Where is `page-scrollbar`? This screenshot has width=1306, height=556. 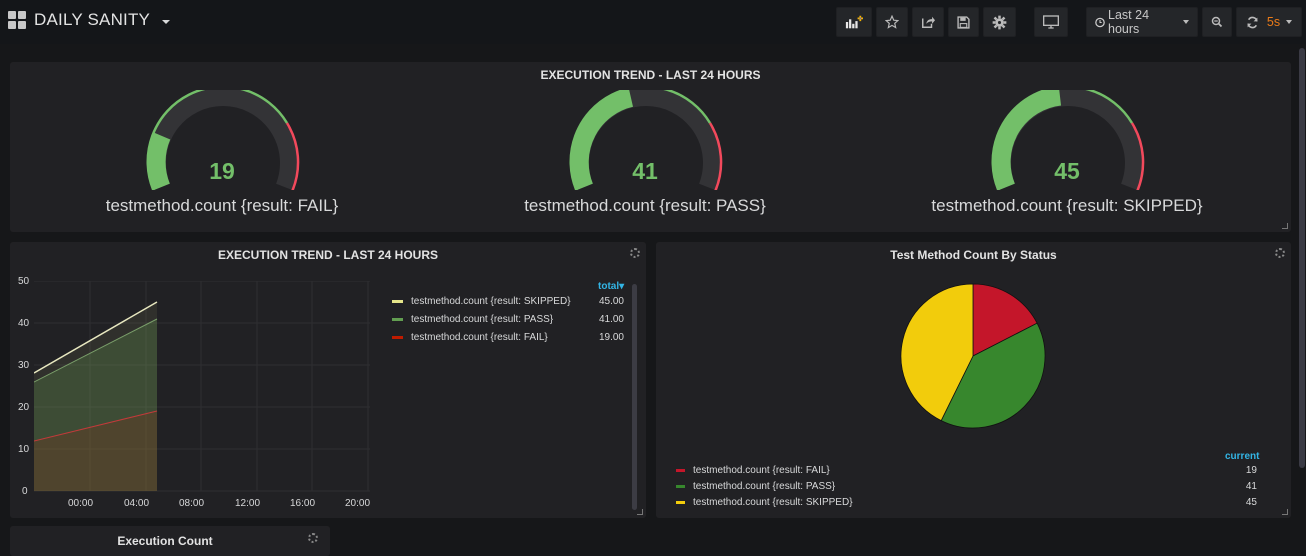
page-scrollbar is located at coordinates (1302, 258).